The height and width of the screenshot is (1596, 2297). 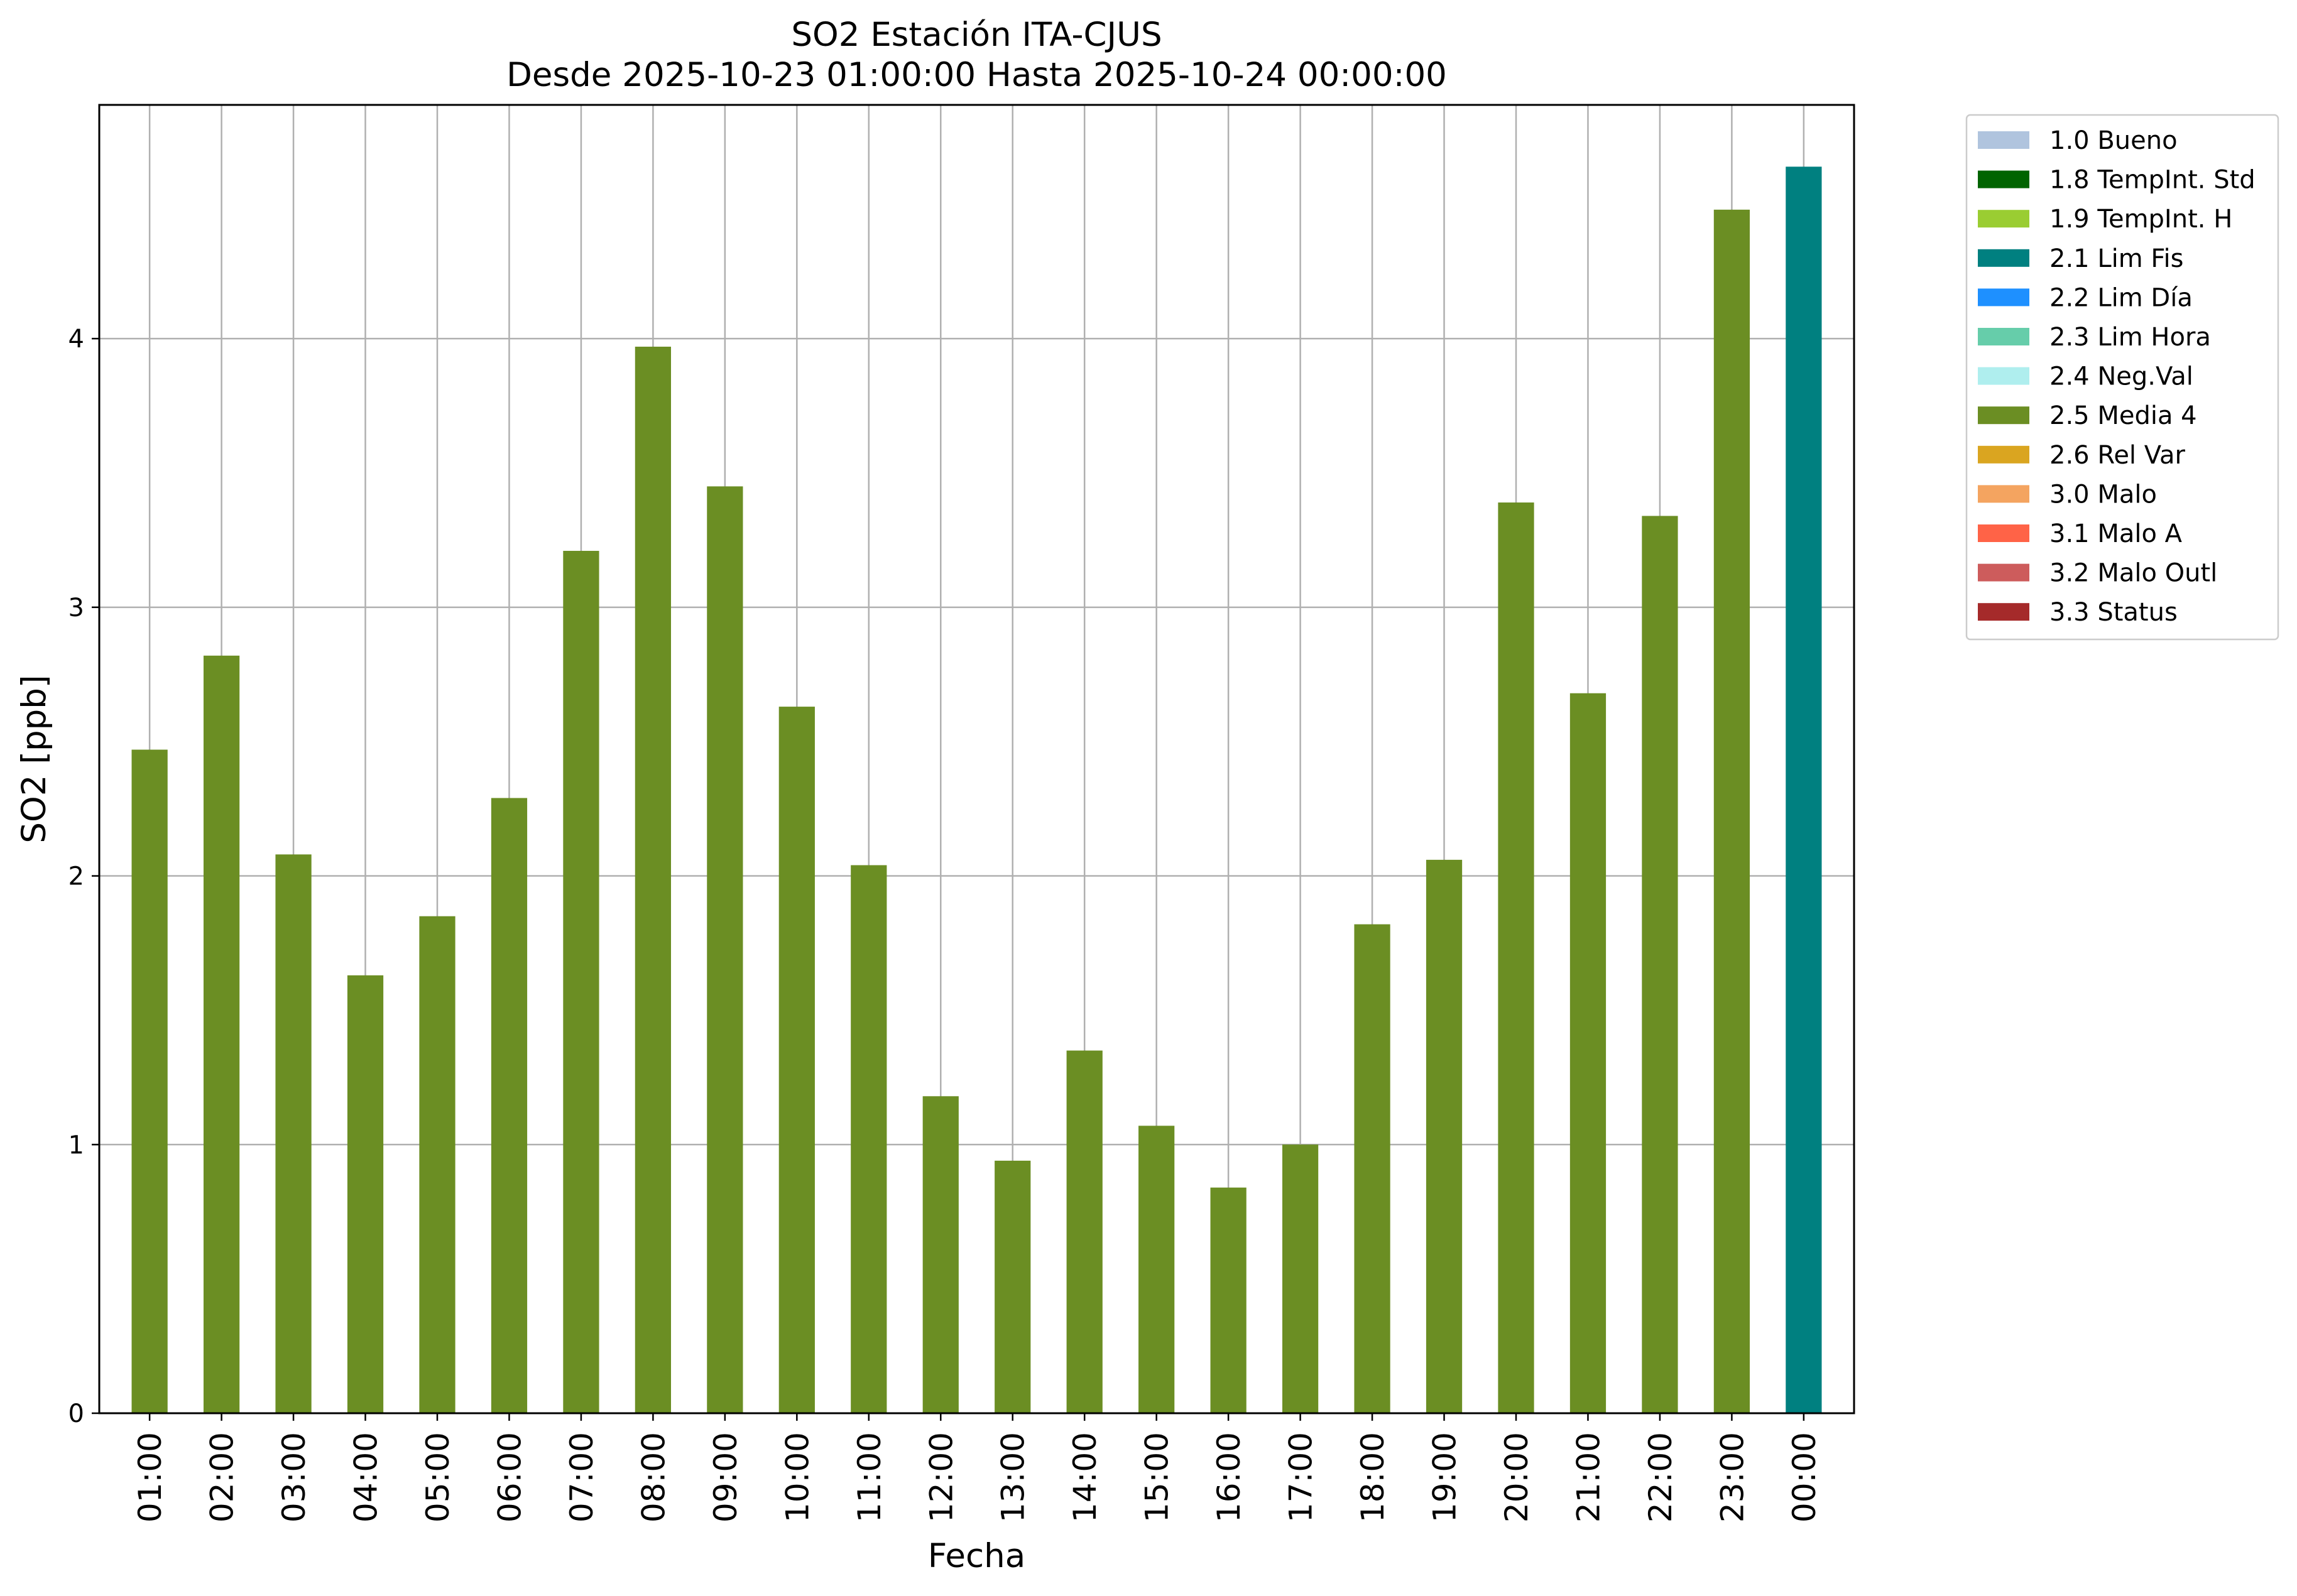 I want to click on legend-frame, so click(x=2122, y=377).